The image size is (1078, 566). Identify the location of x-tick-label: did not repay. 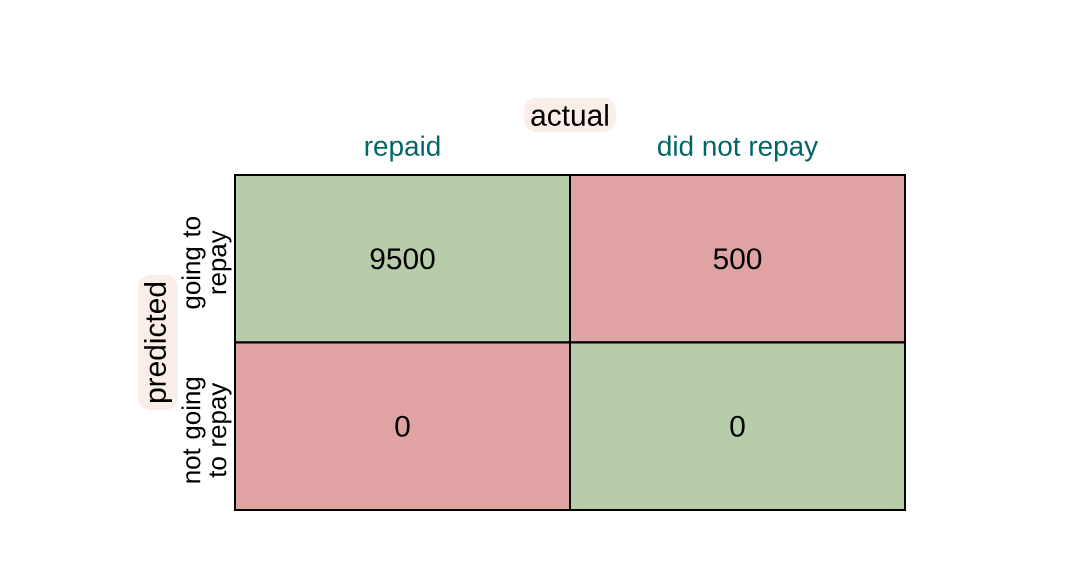
(738, 148).